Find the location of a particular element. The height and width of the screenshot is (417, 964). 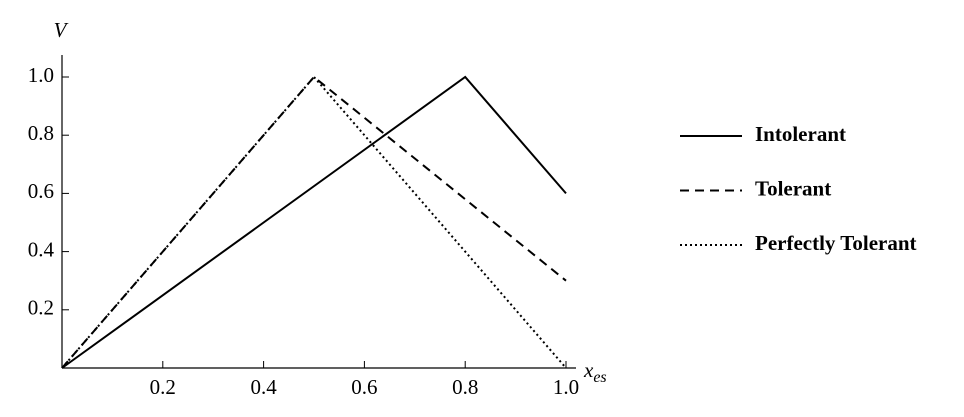

x-tick-label: 0.4 is located at coordinates (263, 387).